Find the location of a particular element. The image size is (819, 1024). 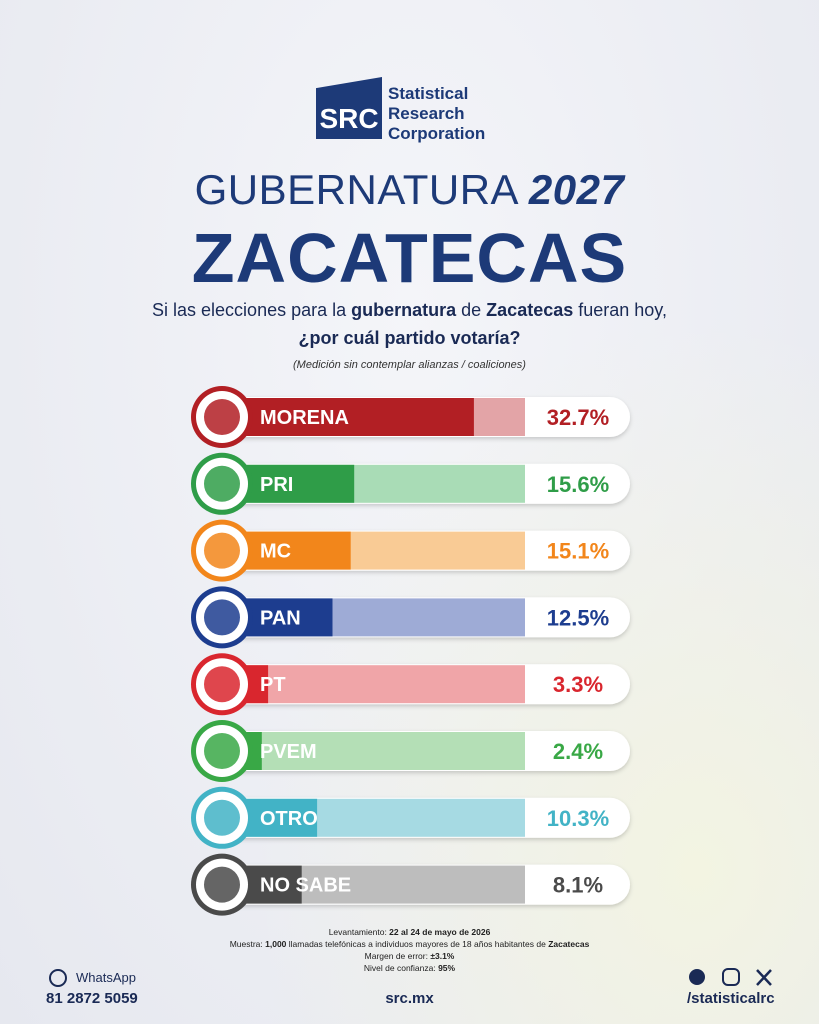

text-segment: Margen de error: is located at coordinates (397, 956).